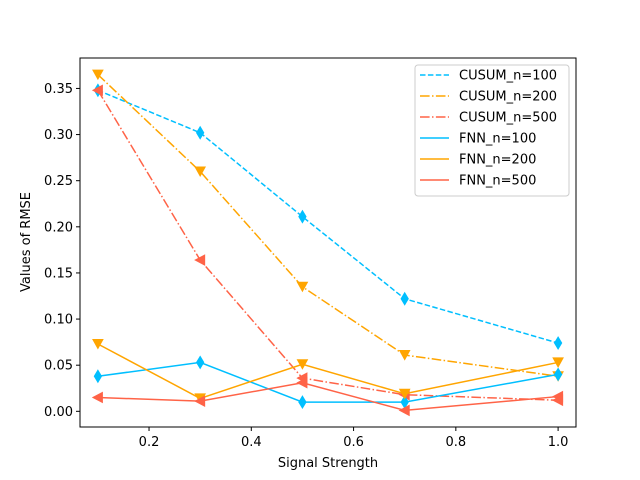  I want to click on x-axis-ticks: 0.2 0.4 0.6 0.8 1.0, so click(354, 438).